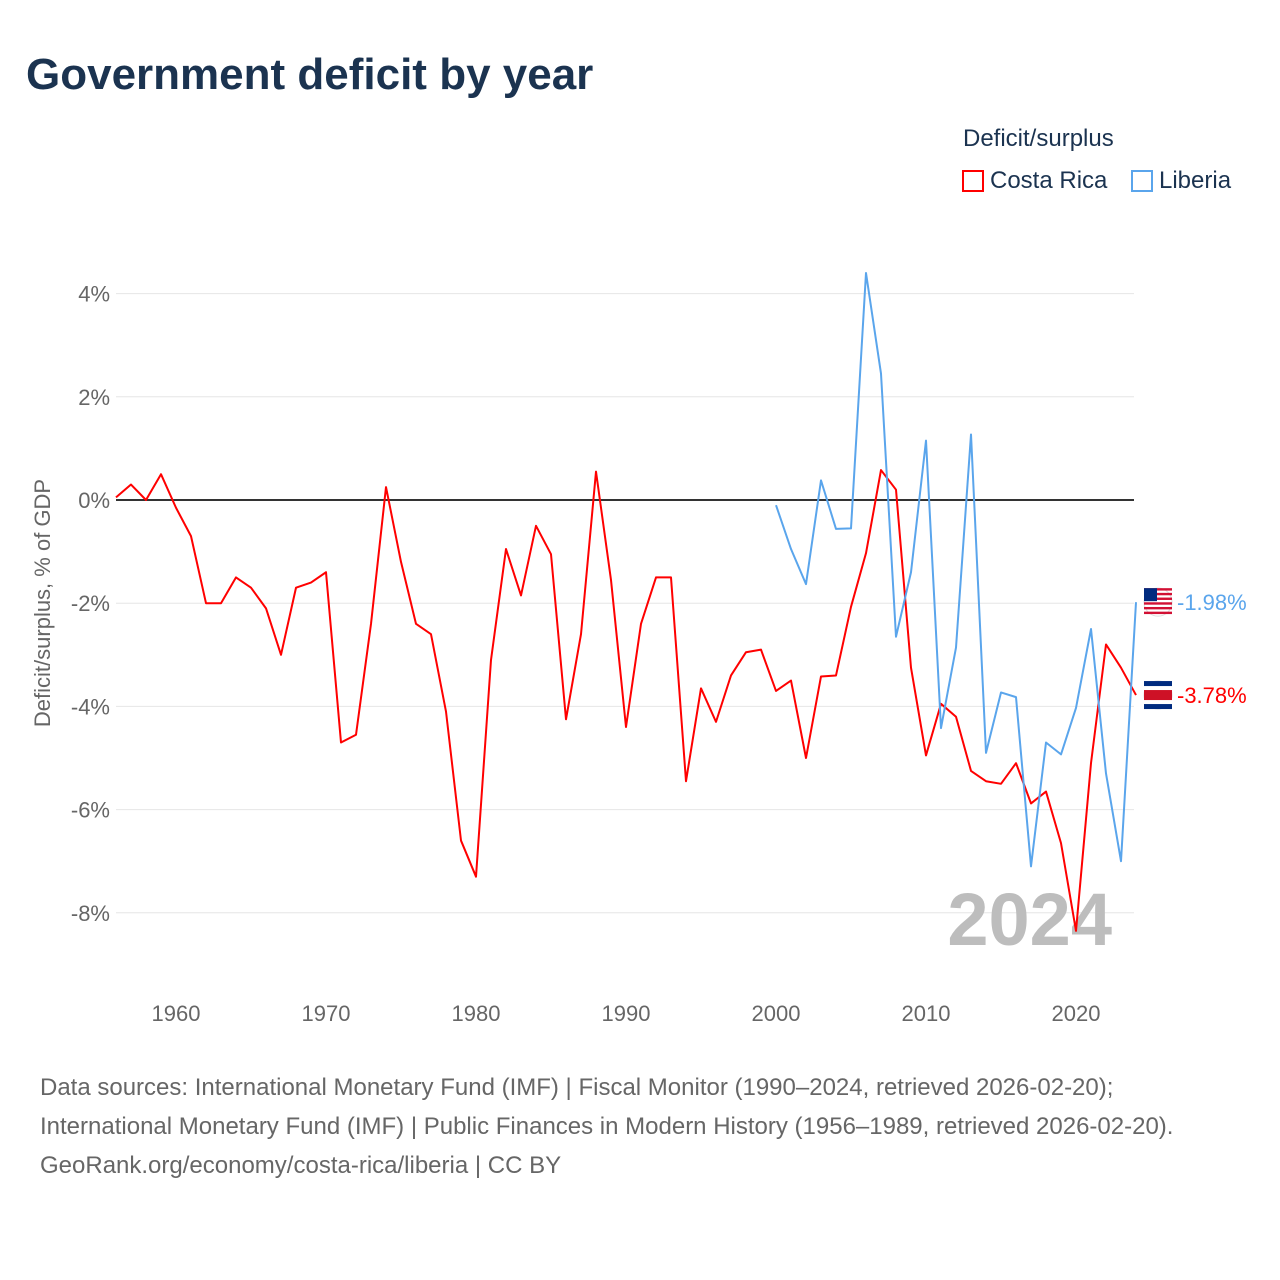 The image size is (1280, 1280). I want to click on x-tick-label: 1980, so click(476, 1013).